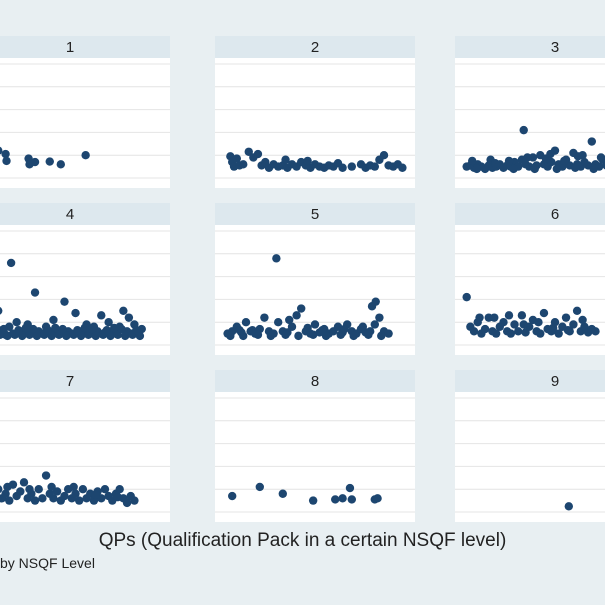  I want to click on panel-strip-label: 9, so click(555, 381).